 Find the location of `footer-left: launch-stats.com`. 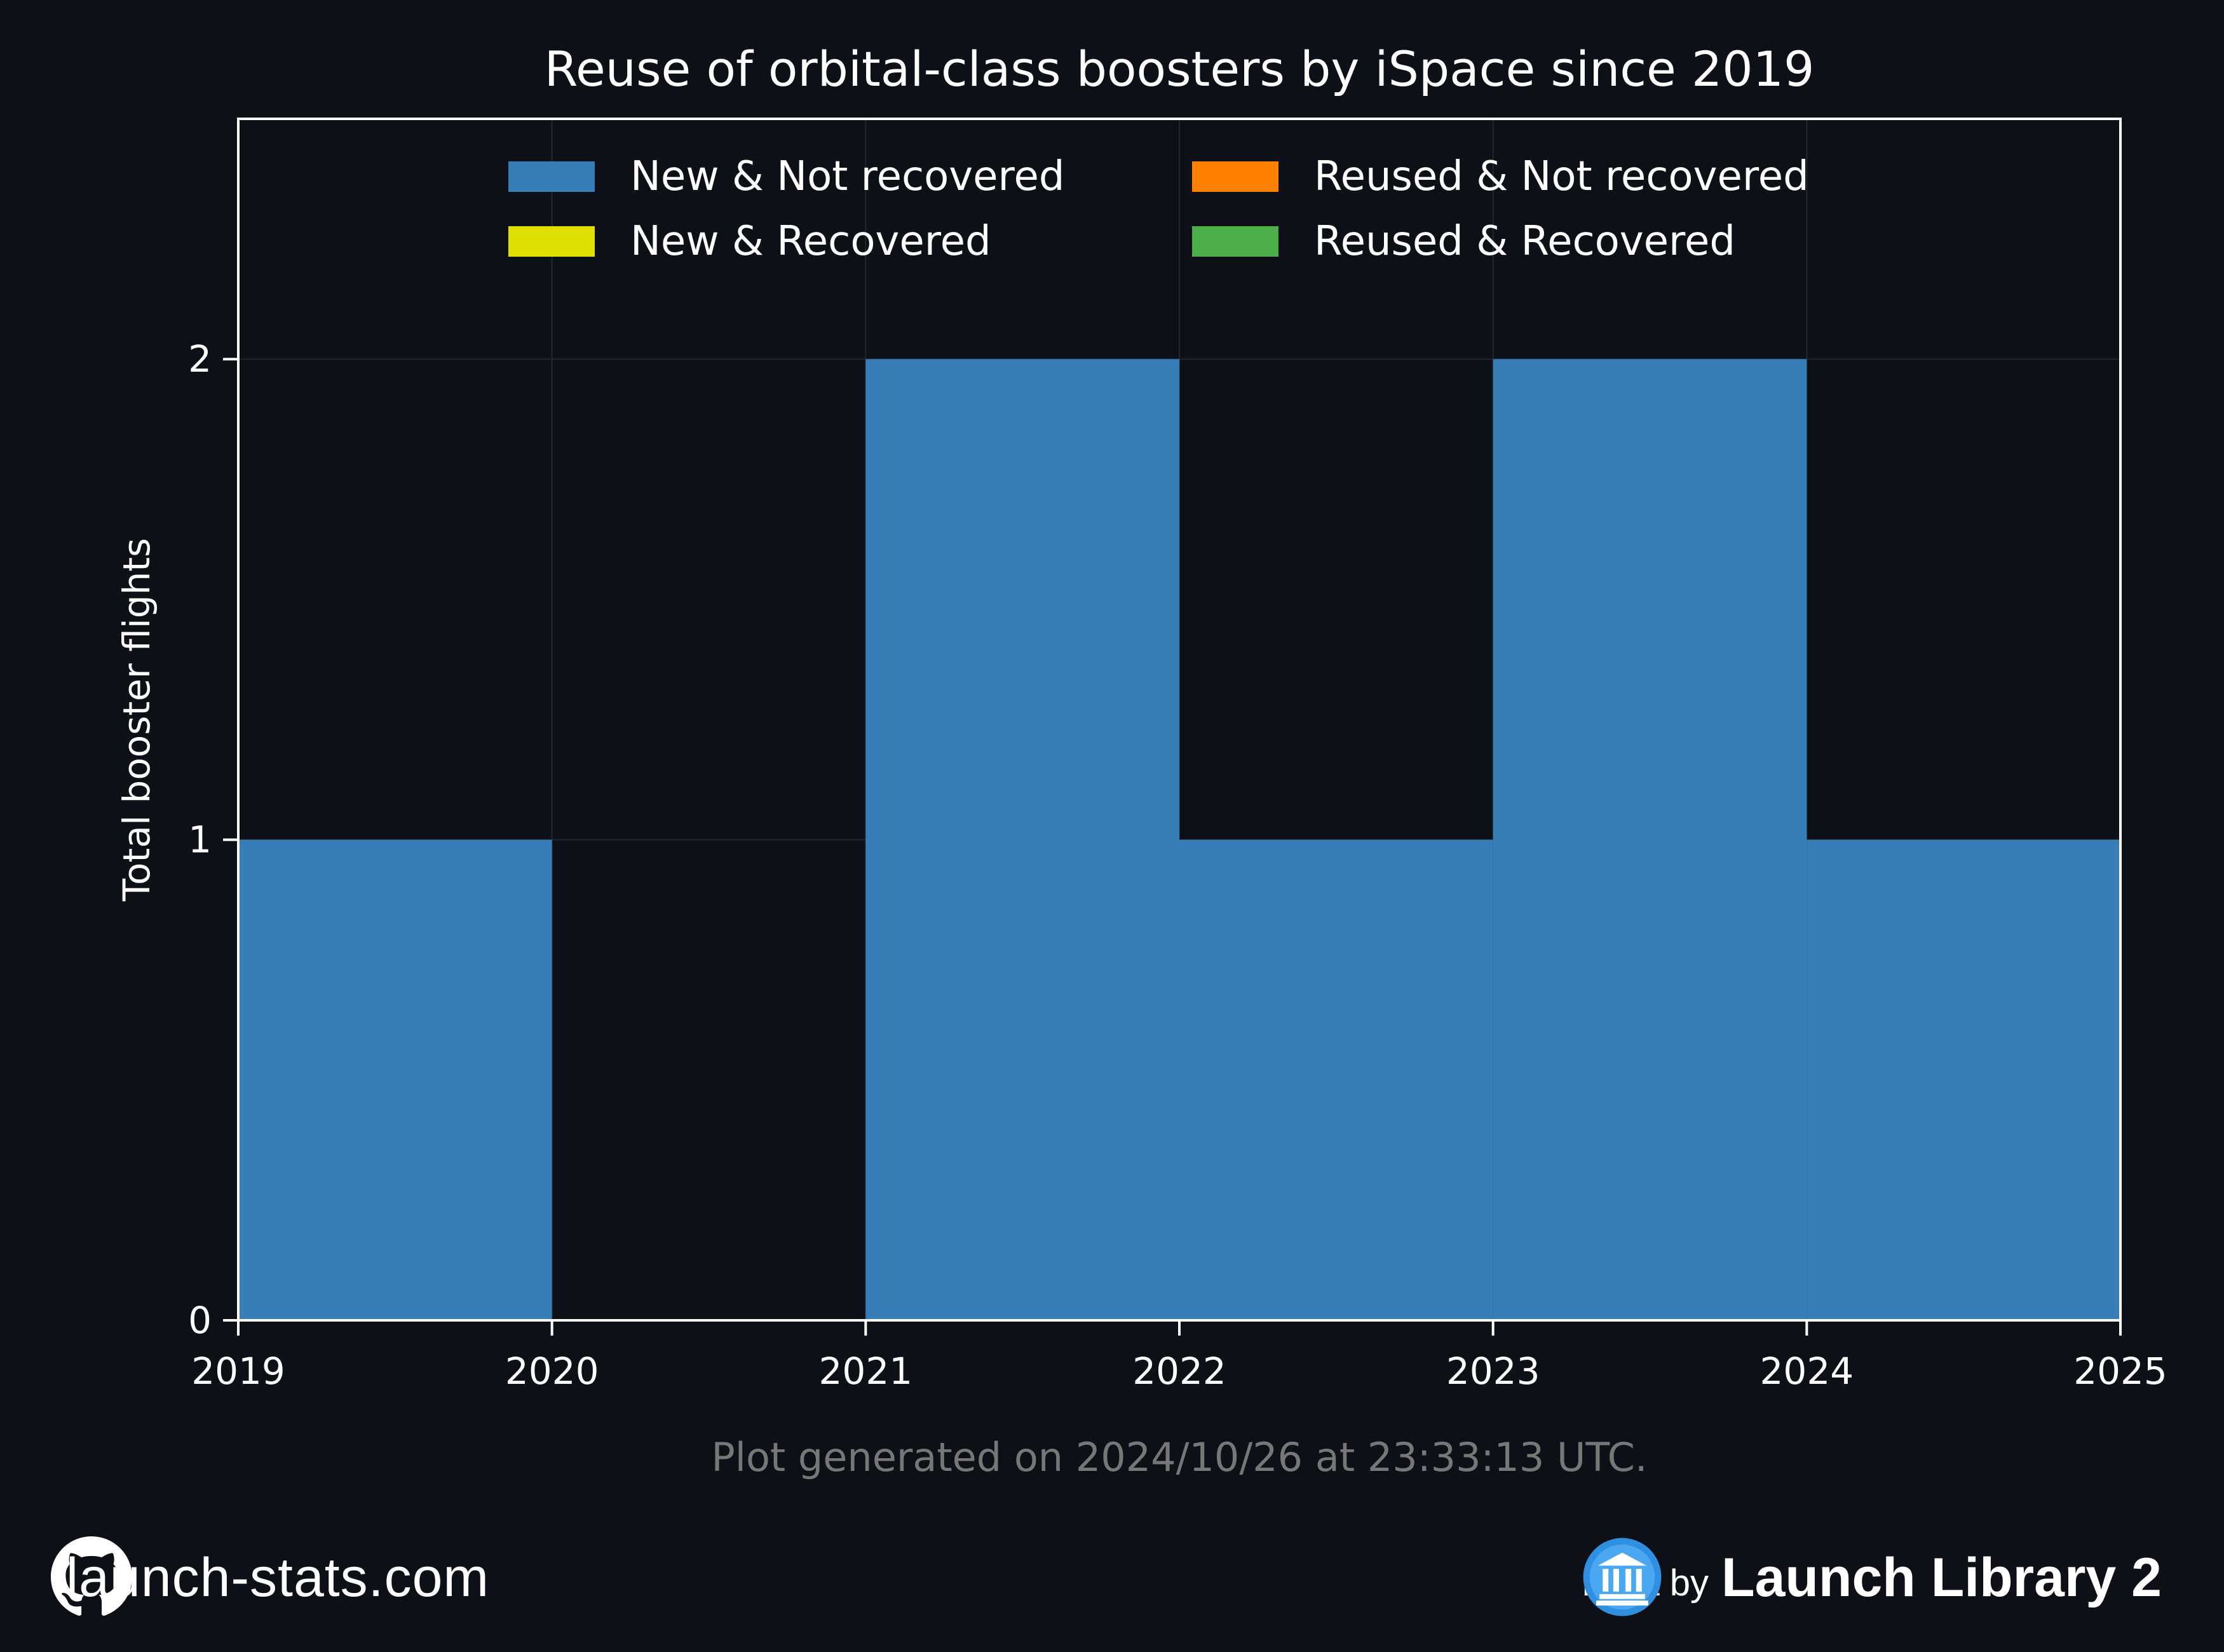

footer-left: launch-stats.com is located at coordinates (270, 1578).